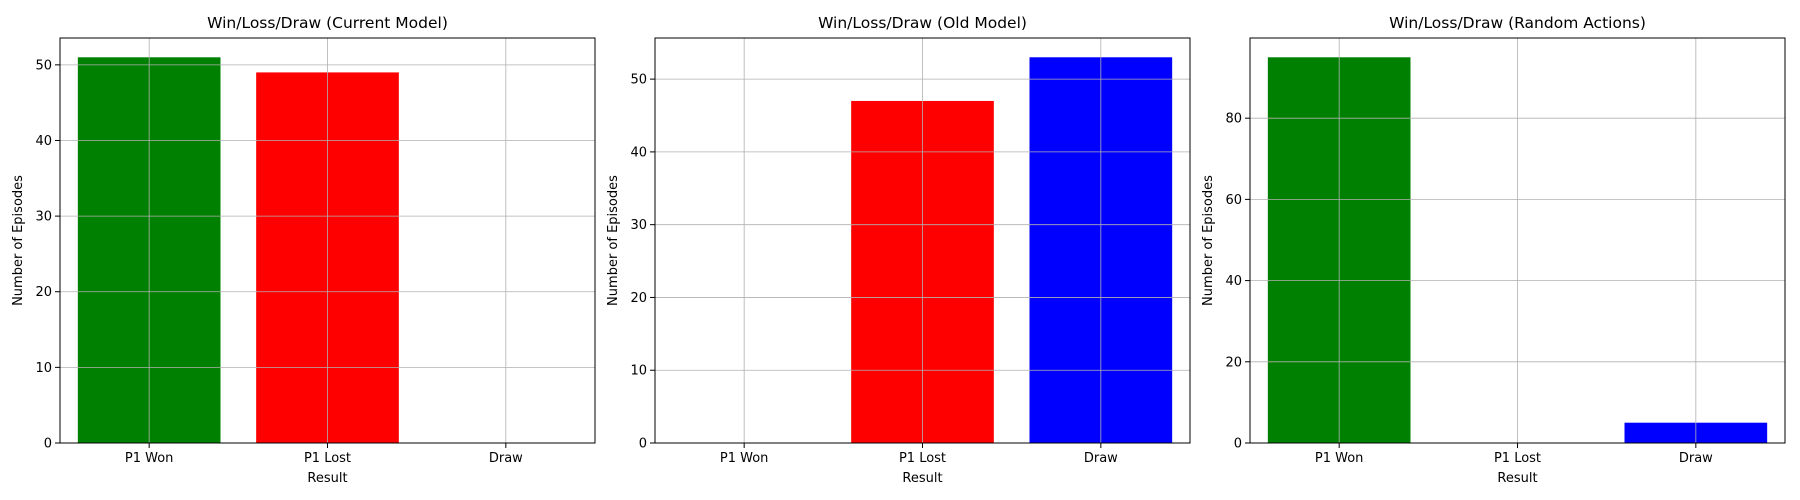  What do you see at coordinates (1517, 23) in the screenshot?
I see `chart-title: Win/Loss/Draw (Random Actions)` at bounding box center [1517, 23].